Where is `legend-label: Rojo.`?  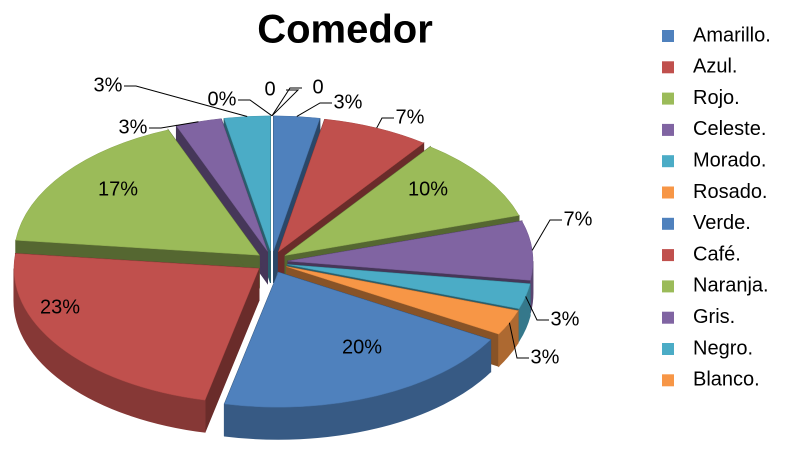 legend-label: Rojo. is located at coordinates (716, 98).